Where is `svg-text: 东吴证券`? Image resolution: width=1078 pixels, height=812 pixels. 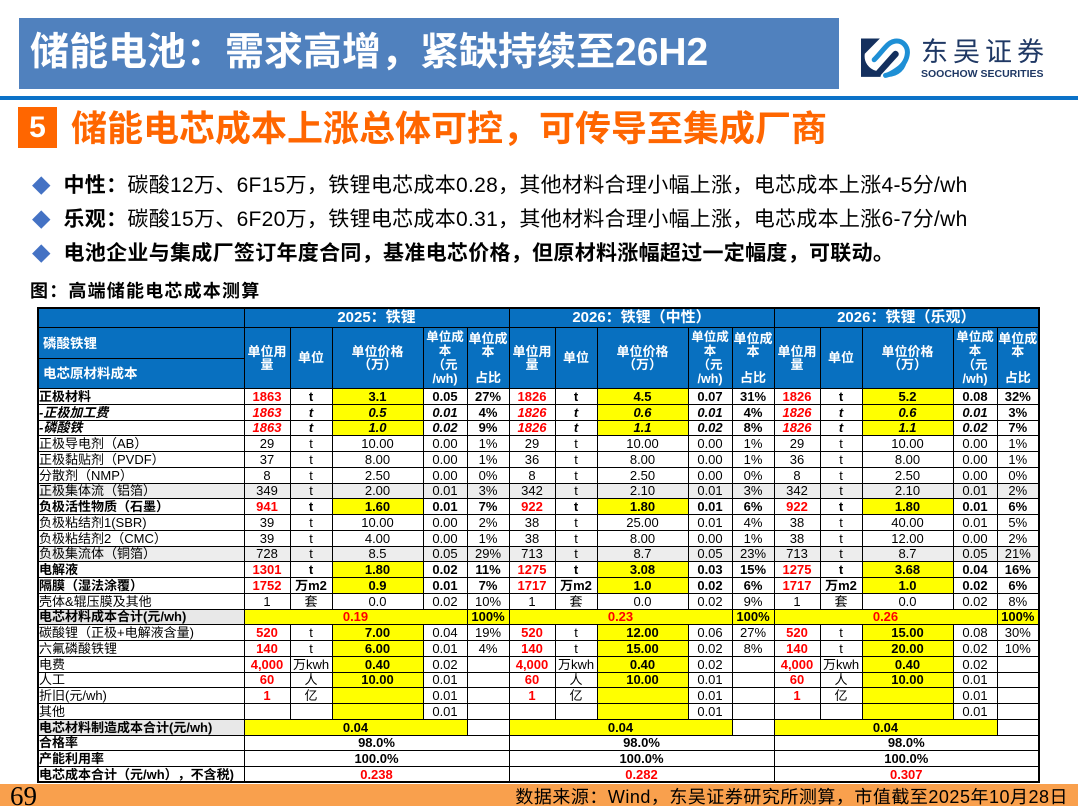 svg-text: 东吴证券 is located at coordinates (985, 52).